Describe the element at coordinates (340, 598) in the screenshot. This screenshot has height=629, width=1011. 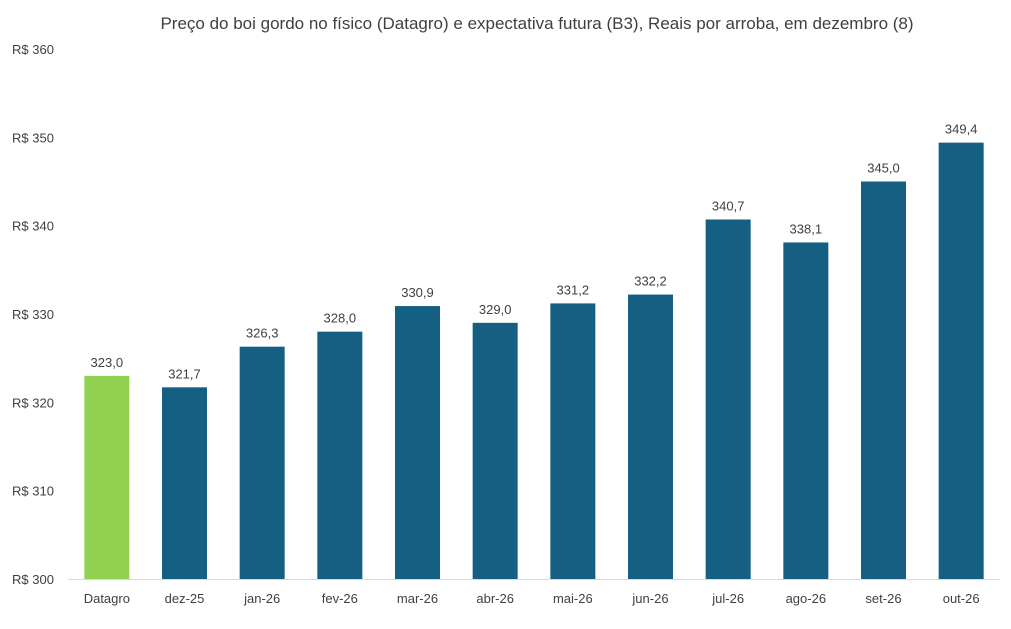
I see `x-tick-label: fev-26` at that location.